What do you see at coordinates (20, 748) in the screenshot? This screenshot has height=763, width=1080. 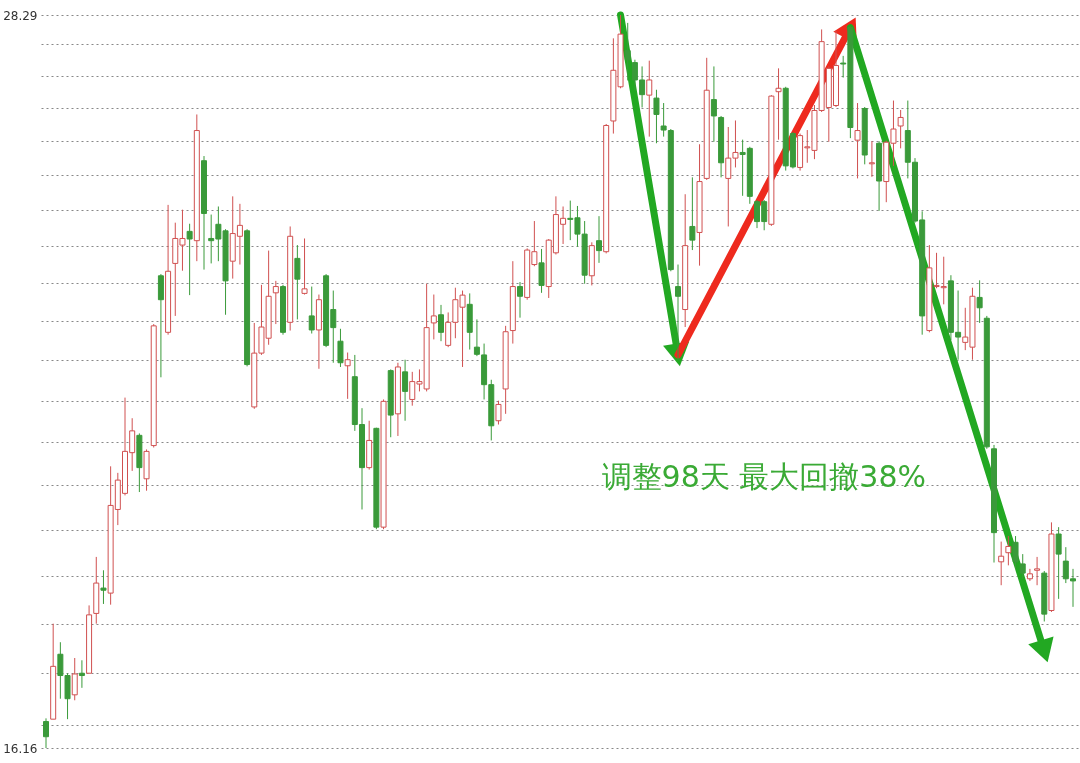 I see `y-tick-label: 16.16` at bounding box center [20, 748].